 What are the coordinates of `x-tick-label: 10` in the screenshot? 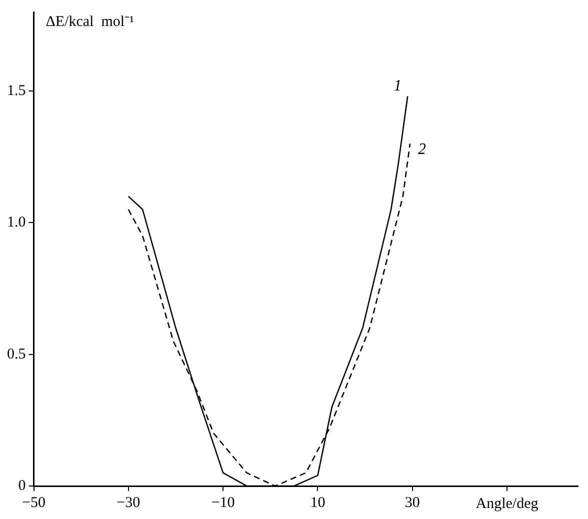 It's located at (318, 502).